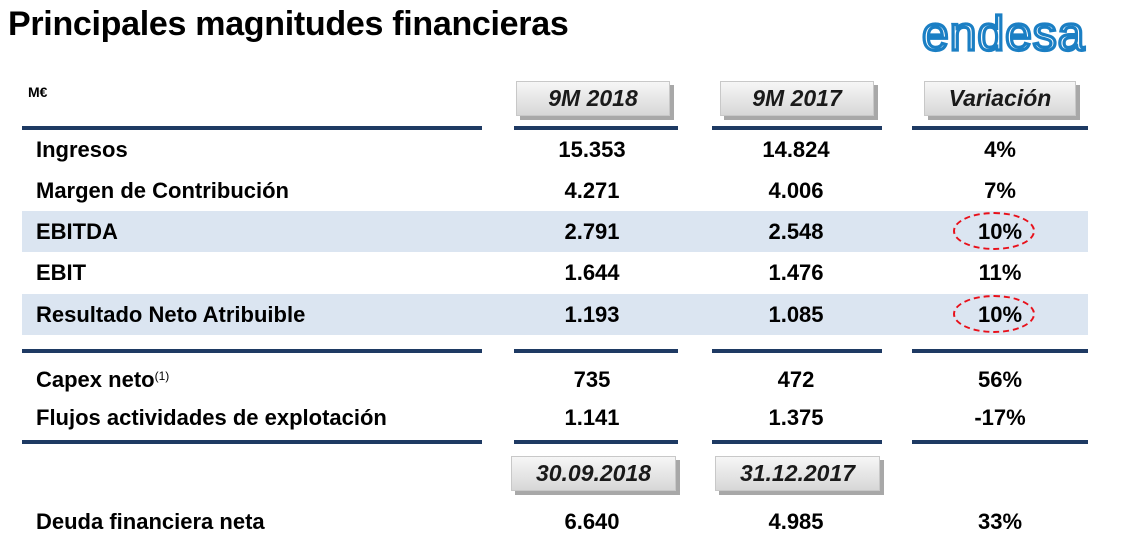 This screenshot has height=542, width=1135. What do you see at coordinates (1000, 521) in the screenshot?
I see `value-variacion: 33%` at bounding box center [1000, 521].